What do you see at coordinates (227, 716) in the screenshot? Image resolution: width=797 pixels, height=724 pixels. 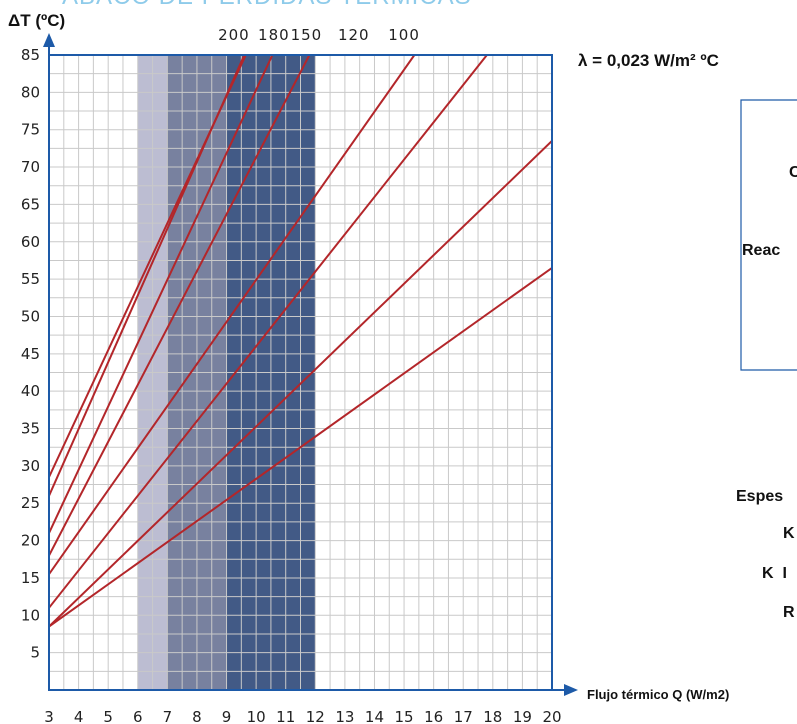 I see `x-tick-label: 9` at bounding box center [227, 716].